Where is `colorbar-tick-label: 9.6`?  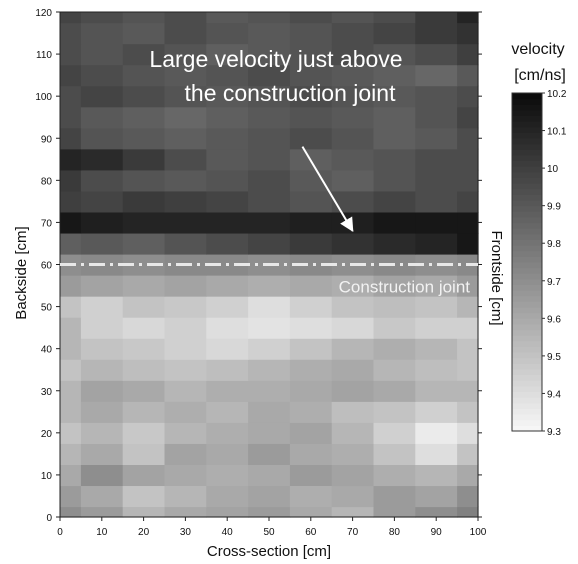 colorbar-tick-label: 9.6 is located at coordinates (554, 319).